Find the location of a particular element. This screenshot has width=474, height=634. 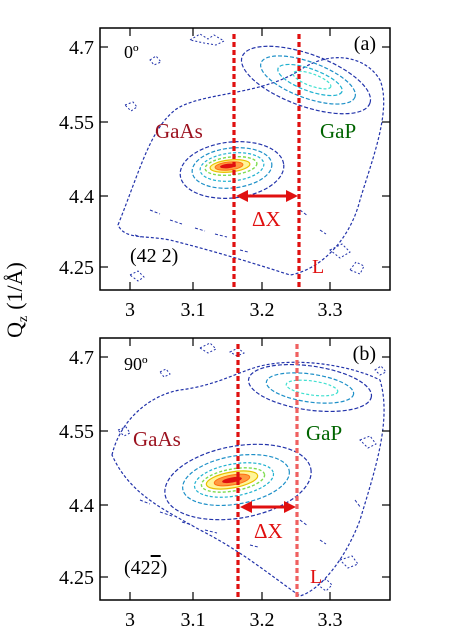

panel-b-x-tick-label: 3.1 is located at coordinates (193, 620).